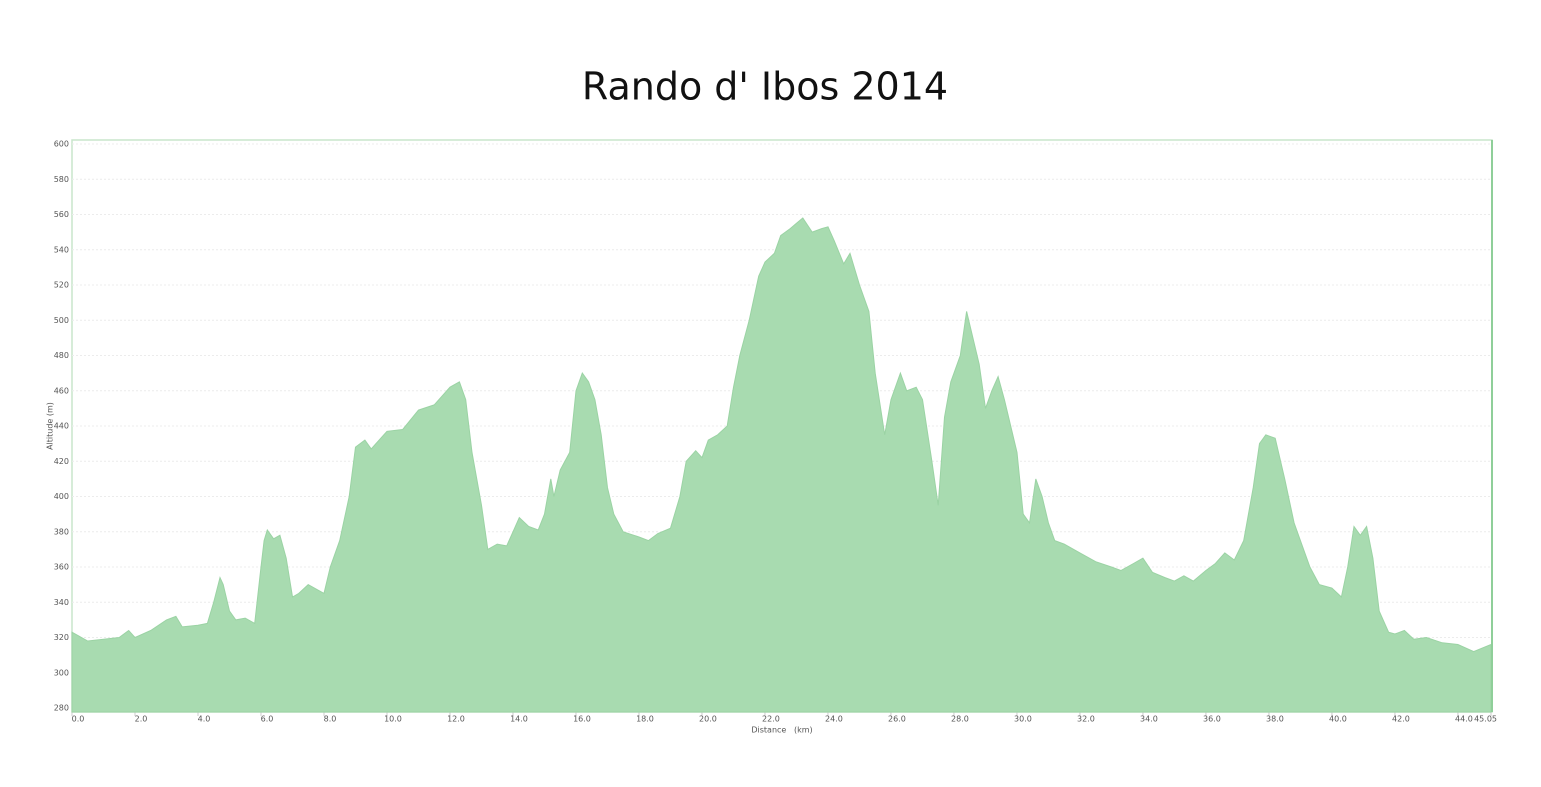 The width and height of the screenshot is (1541, 787). What do you see at coordinates (645, 719) in the screenshot?
I see `x-tick-label: 18.0` at bounding box center [645, 719].